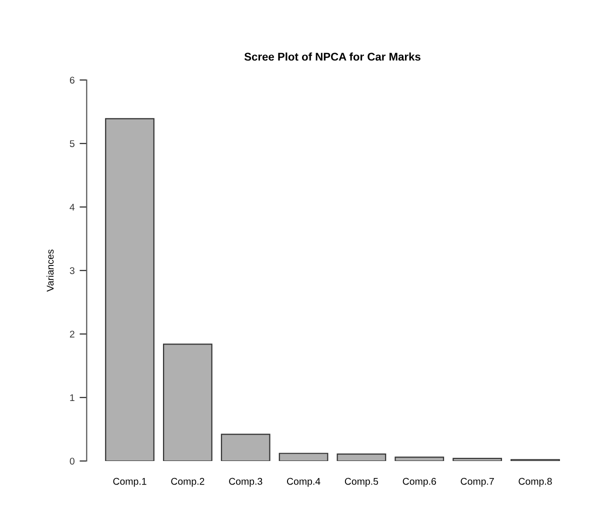  What do you see at coordinates (72, 334) in the screenshot?
I see `y-tick-label: 2` at bounding box center [72, 334].